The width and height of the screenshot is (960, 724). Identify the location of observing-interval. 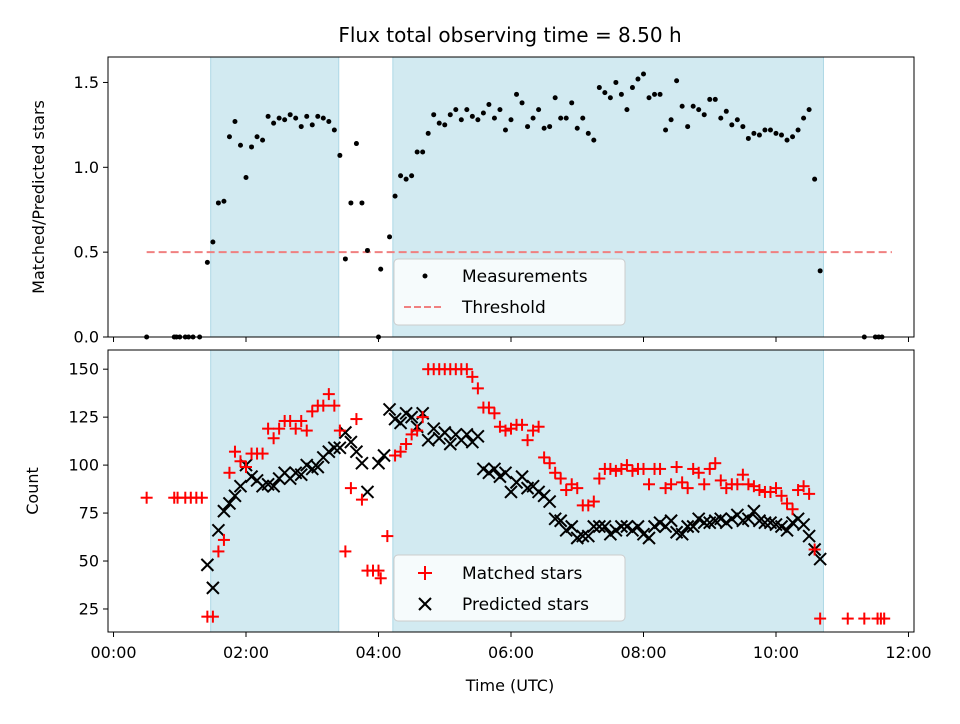
(275, 491).